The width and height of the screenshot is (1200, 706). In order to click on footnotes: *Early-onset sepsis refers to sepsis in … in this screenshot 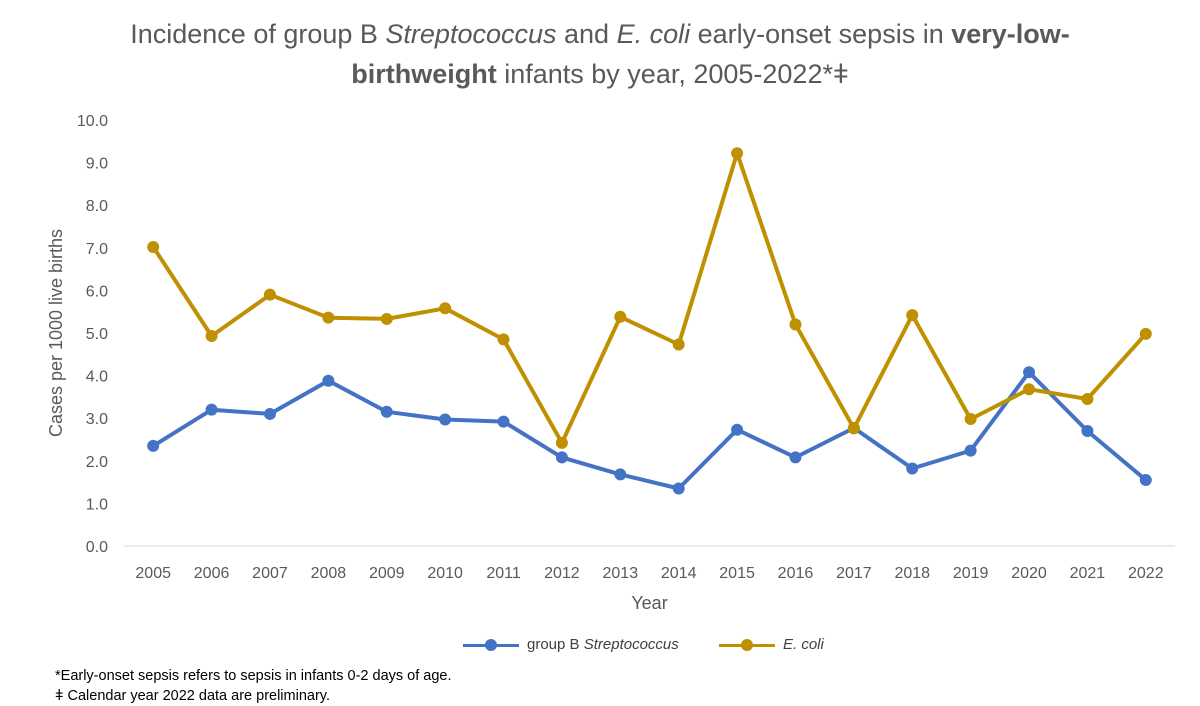, I will do `click(253, 686)`.